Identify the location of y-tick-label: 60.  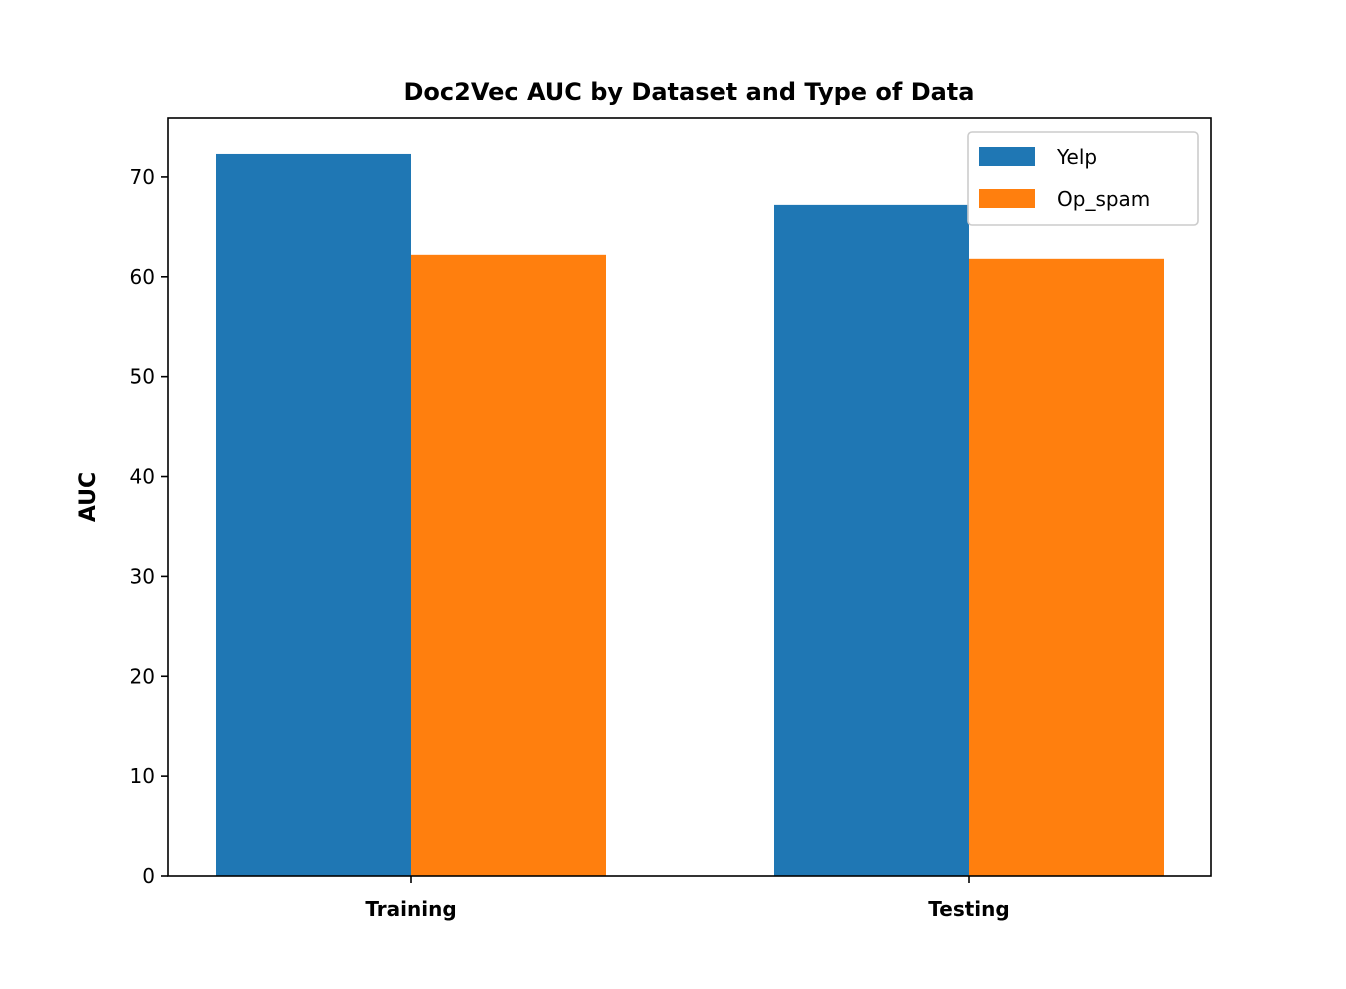
(142, 277).